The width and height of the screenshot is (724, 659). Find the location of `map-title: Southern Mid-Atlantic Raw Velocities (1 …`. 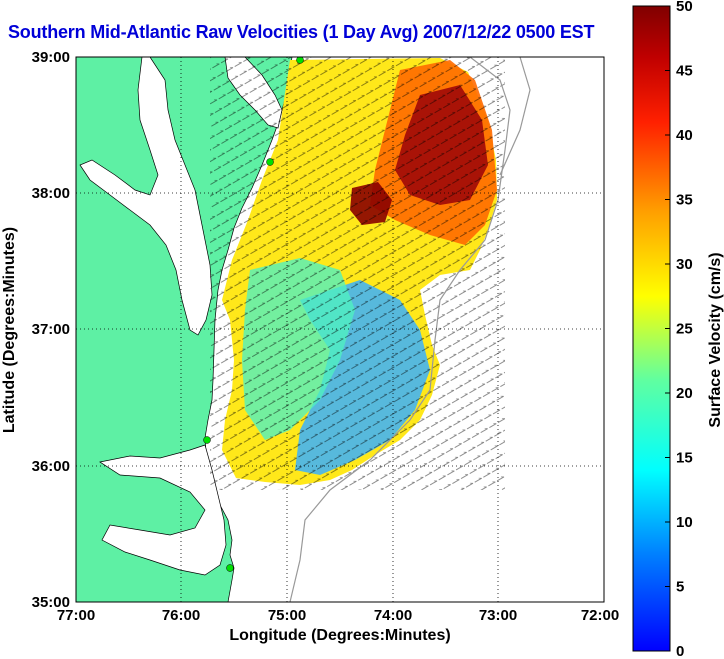

map-title: Southern Mid-Atlantic Raw Velocities (1 … is located at coordinates (301, 32).